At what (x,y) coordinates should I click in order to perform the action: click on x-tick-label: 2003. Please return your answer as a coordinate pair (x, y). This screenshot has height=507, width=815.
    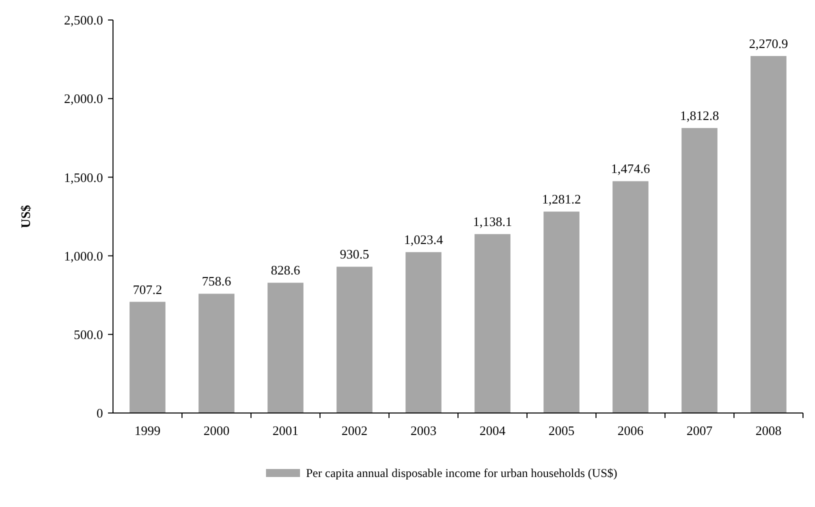
    Looking at the image, I should click on (423, 430).